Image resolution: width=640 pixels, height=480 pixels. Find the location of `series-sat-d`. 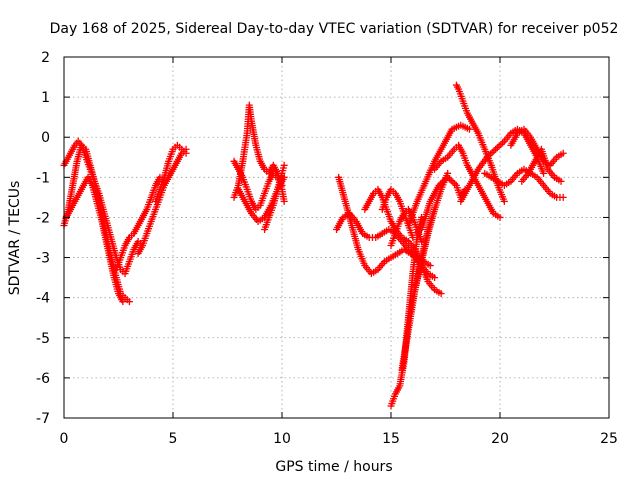

series-sat-d is located at coordinates (140, 223).